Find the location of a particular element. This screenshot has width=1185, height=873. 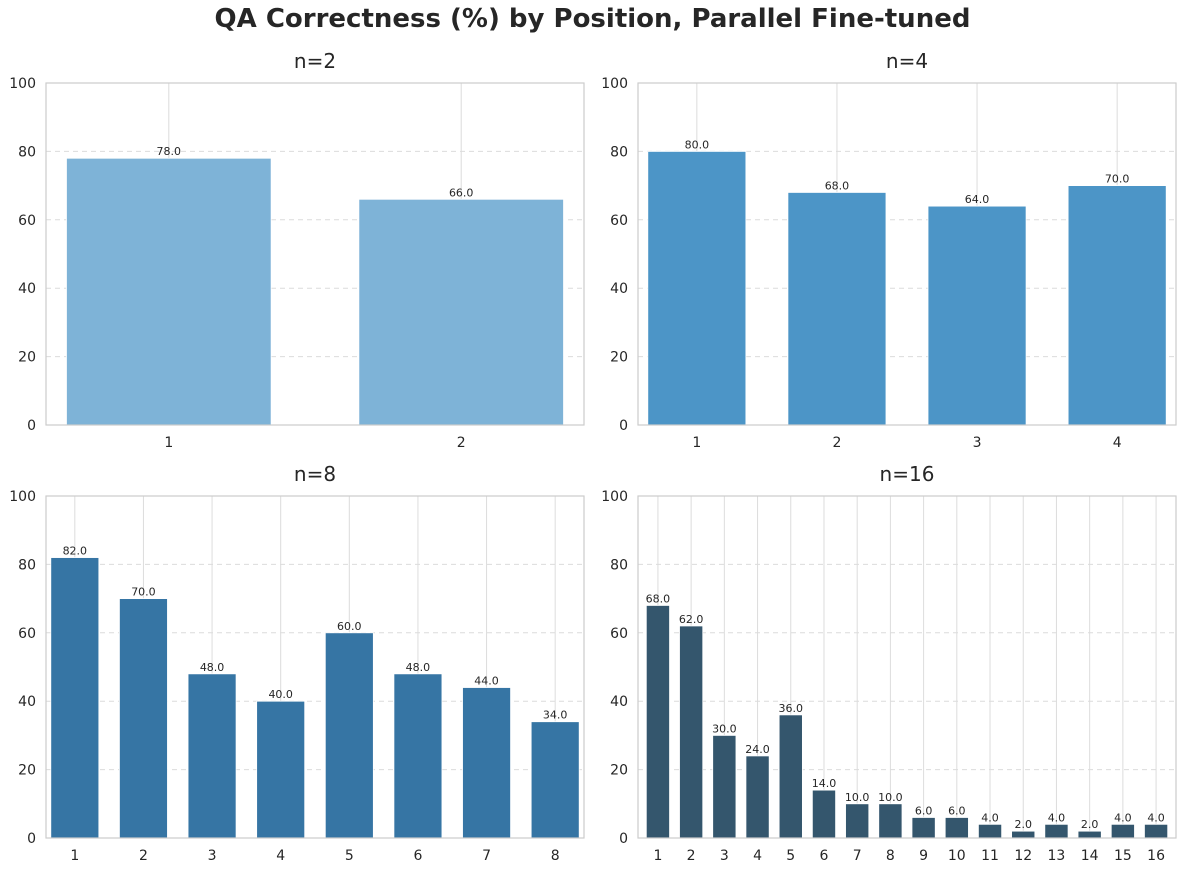

bar-value-label: 78.0 is located at coordinates (169, 151).